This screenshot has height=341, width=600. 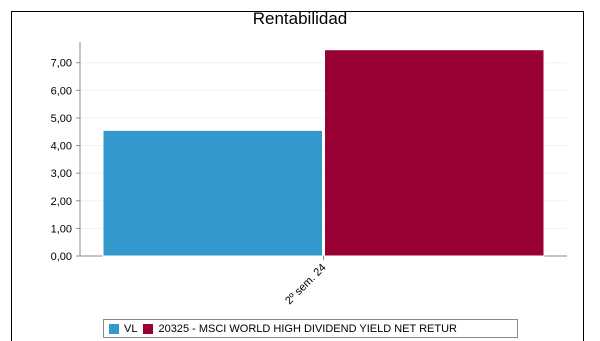 I want to click on legend-swatch-vl, so click(x=114, y=328).